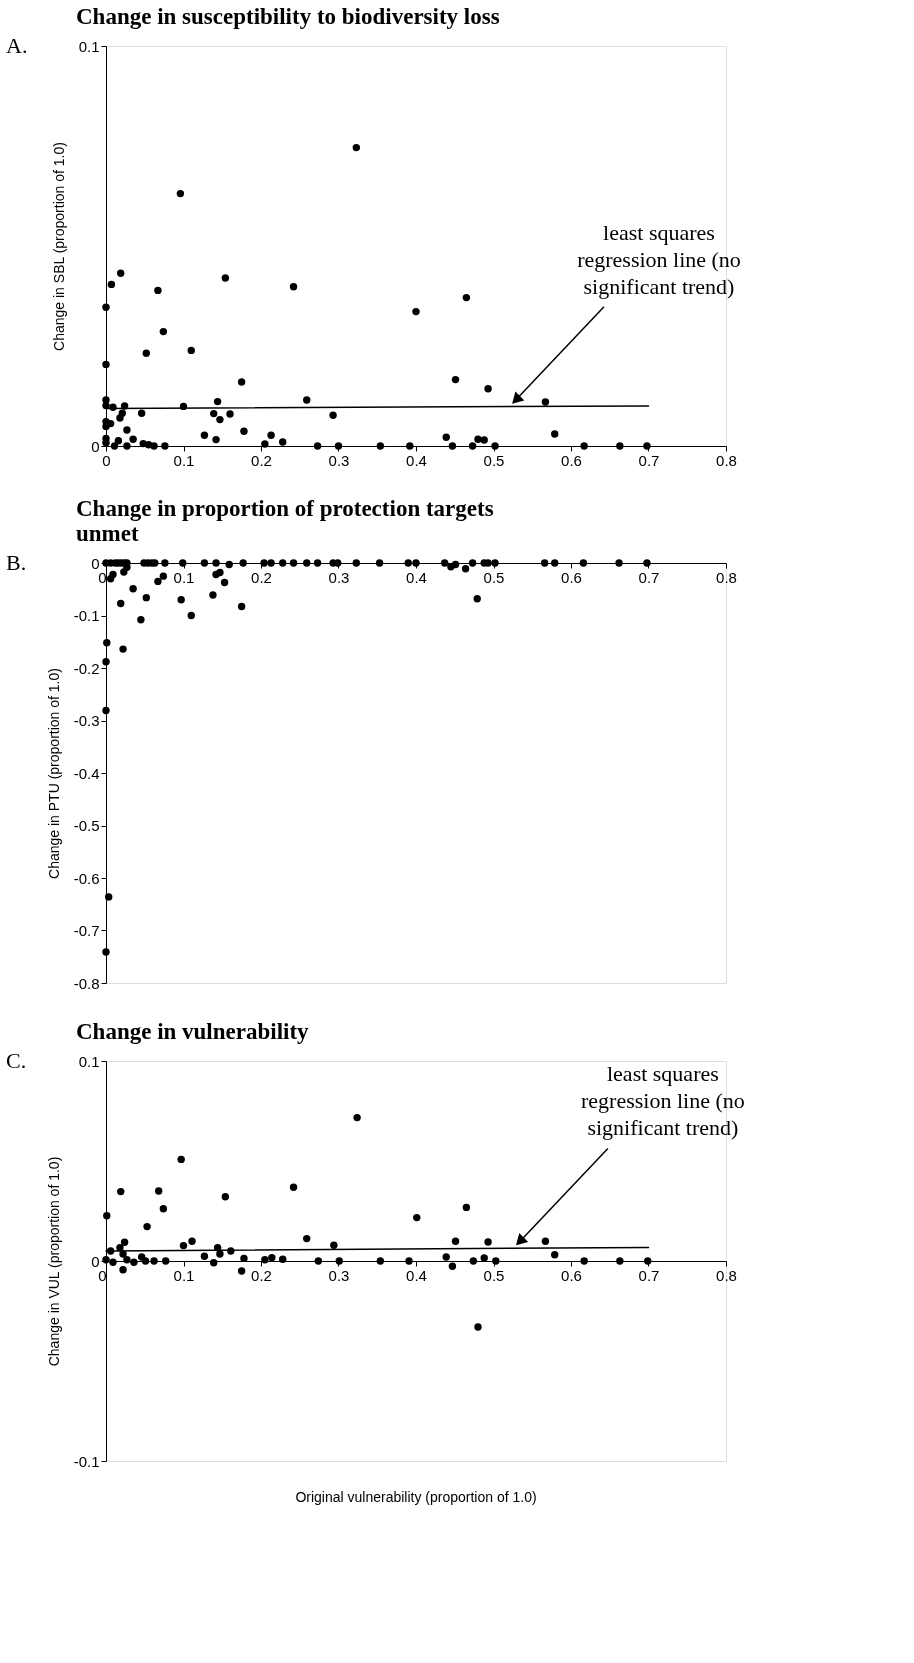 The height and width of the screenshot is (1663, 914). I want to click on text: C., so click(16, 1060).